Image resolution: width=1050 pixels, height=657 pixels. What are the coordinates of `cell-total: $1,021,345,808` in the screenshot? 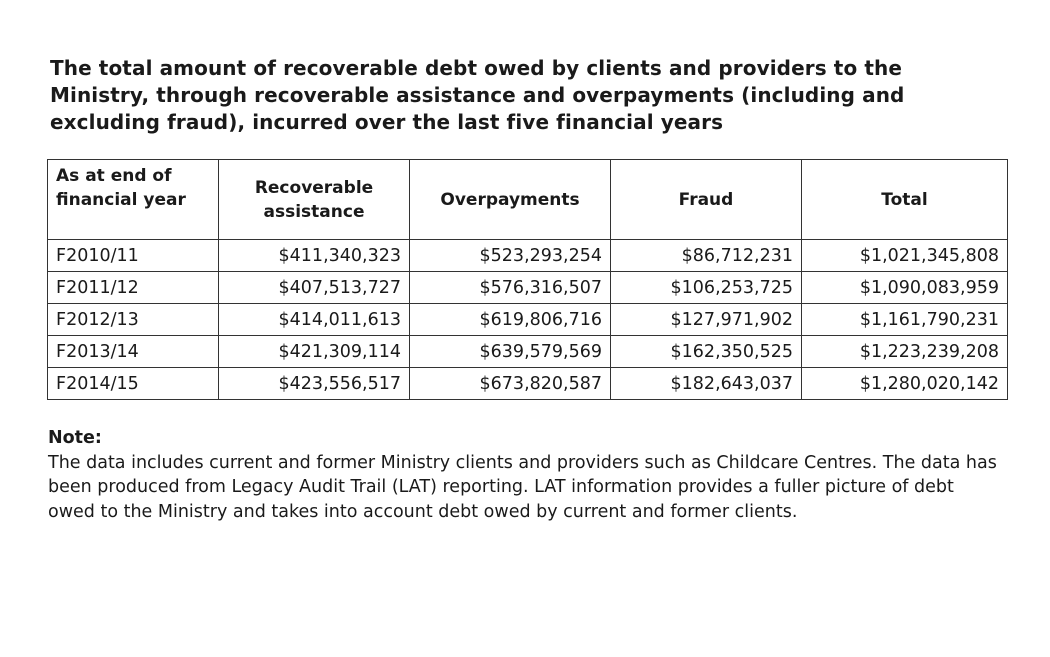 It's located at (904, 255).